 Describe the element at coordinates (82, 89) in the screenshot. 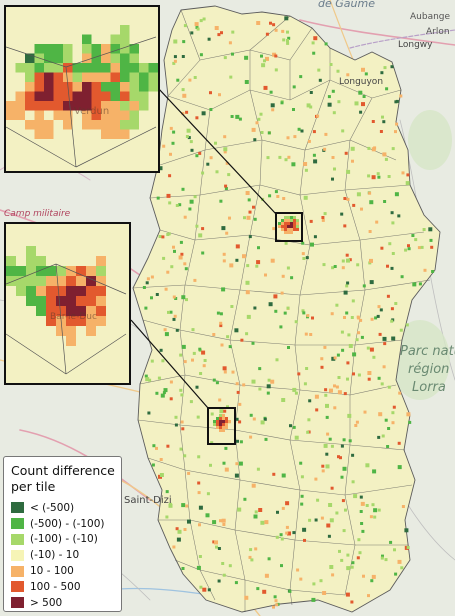

I see `inset-upper: Verdun` at that location.